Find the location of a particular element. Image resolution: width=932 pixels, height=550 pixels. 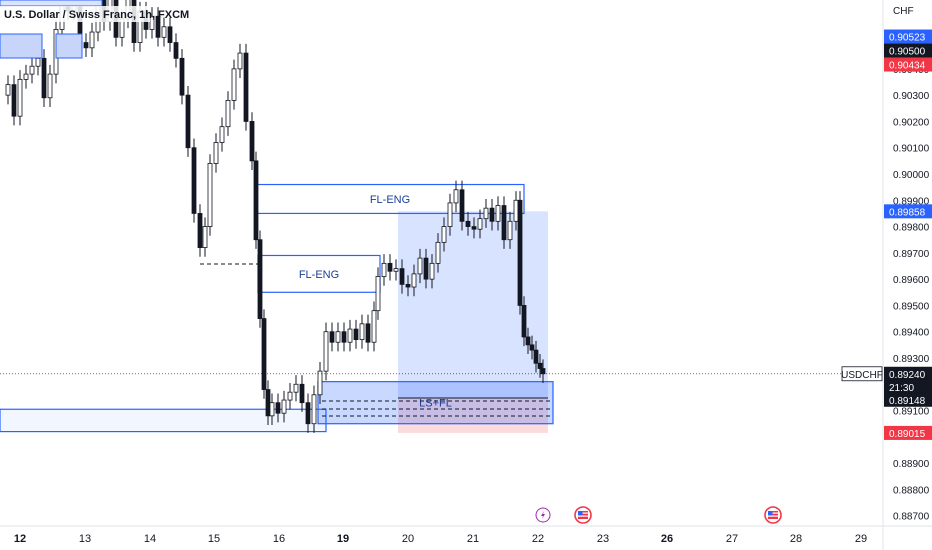

event-icons is located at coordinates (658, 515).